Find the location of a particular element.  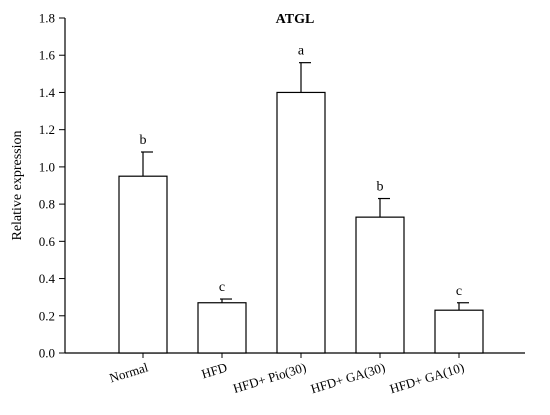

y-axis-title-group: Relative expression is located at coordinates (17, 185).